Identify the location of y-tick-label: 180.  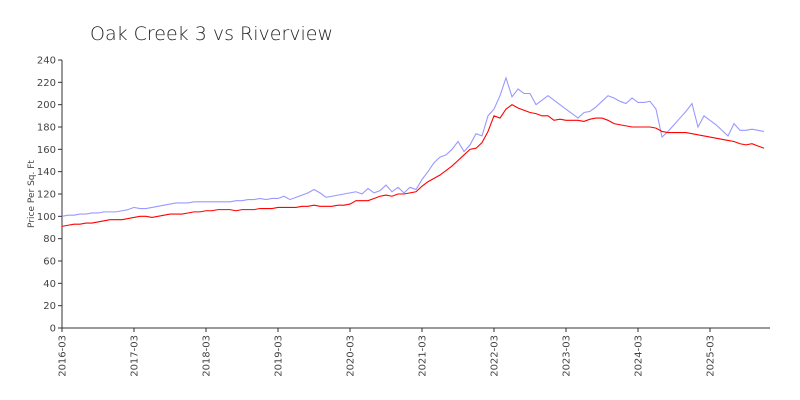
(46, 128).